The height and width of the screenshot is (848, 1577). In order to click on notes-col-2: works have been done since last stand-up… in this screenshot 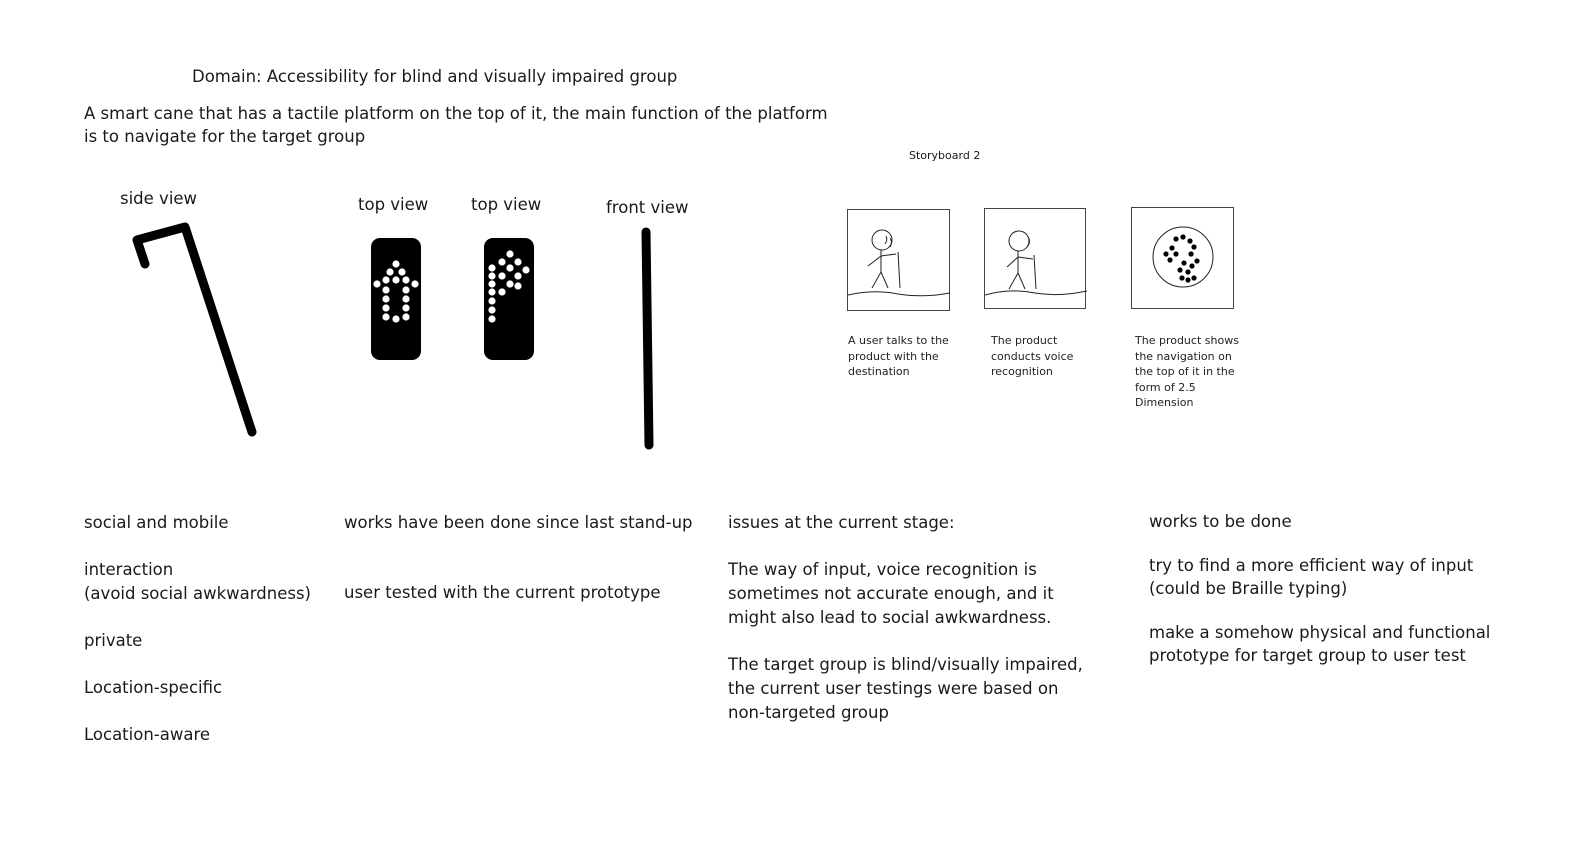, I will do `click(518, 558)`.